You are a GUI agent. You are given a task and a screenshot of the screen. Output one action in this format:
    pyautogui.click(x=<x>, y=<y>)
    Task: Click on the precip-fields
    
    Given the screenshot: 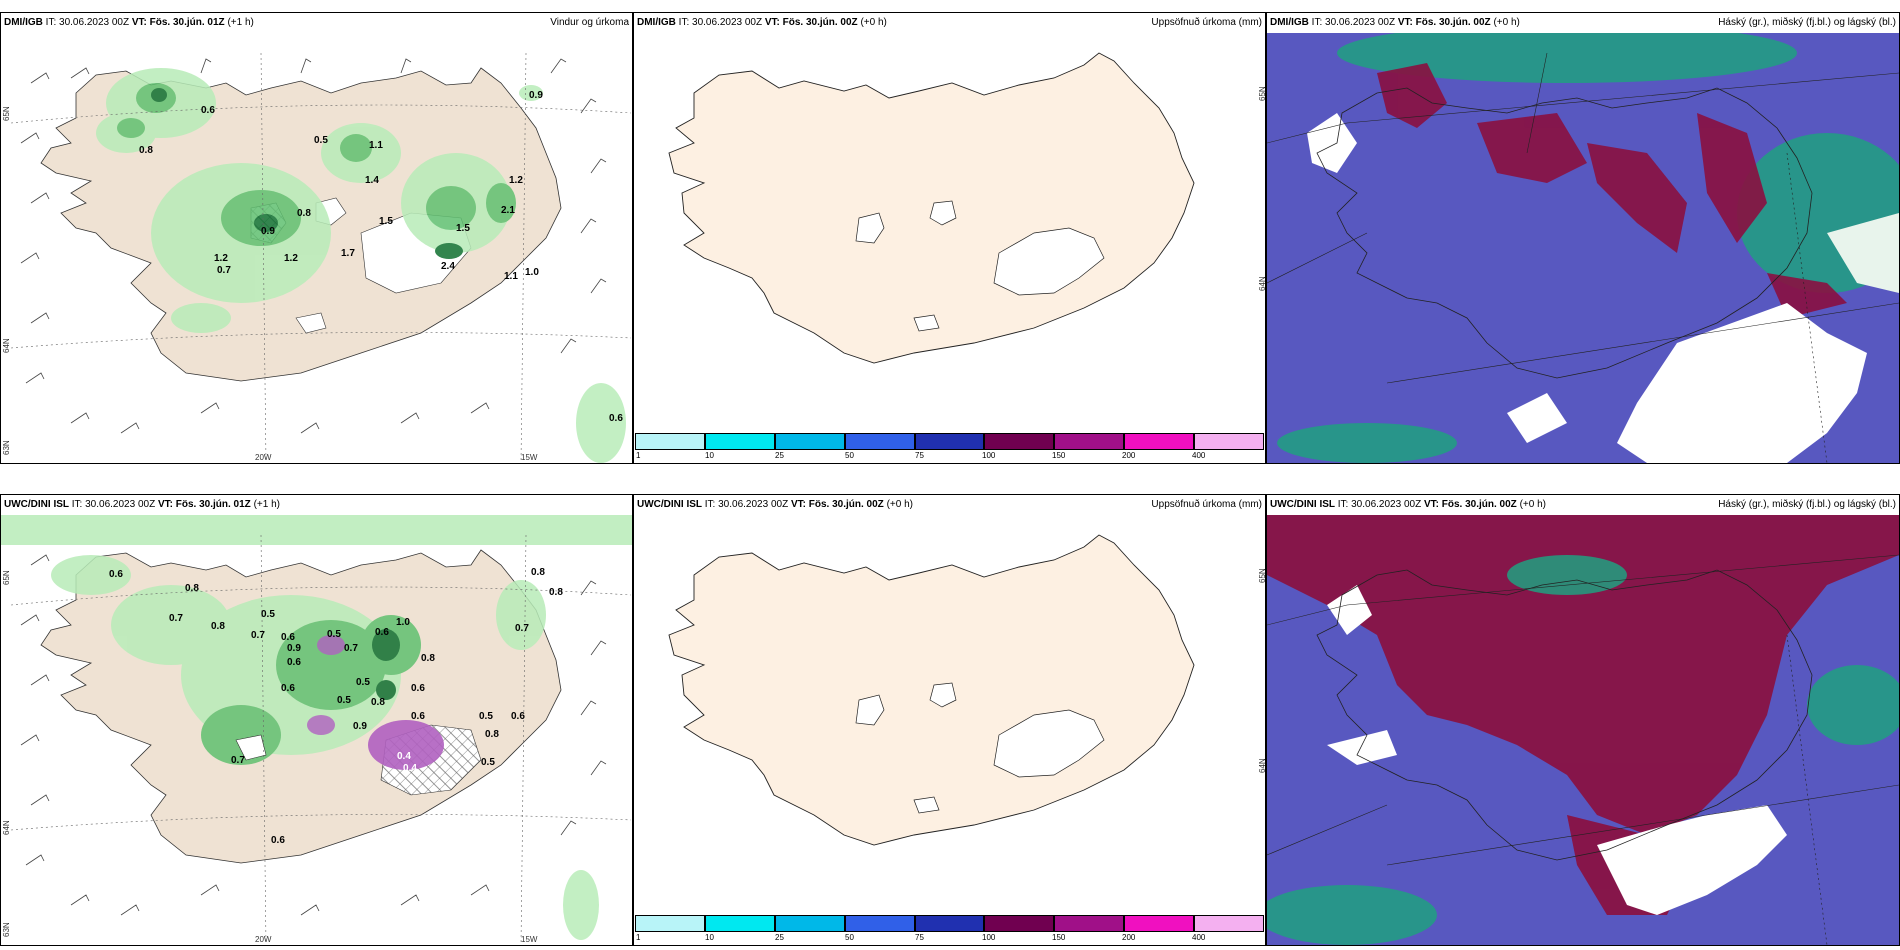 What is the action you would take?
    pyautogui.click(x=361, y=265)
    